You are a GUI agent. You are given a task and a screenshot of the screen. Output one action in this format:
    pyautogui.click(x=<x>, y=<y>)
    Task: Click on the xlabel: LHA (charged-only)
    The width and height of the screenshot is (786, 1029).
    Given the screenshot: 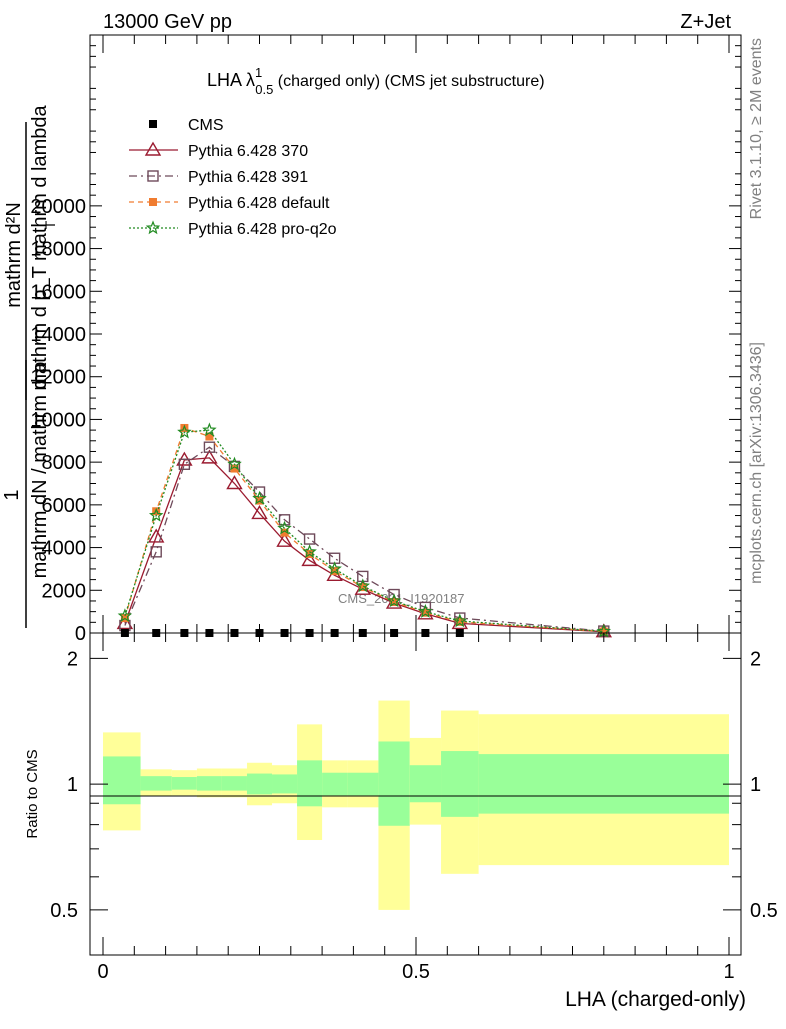 What is the action you would take?
    pyautogui.click(x=655, y=999)
    